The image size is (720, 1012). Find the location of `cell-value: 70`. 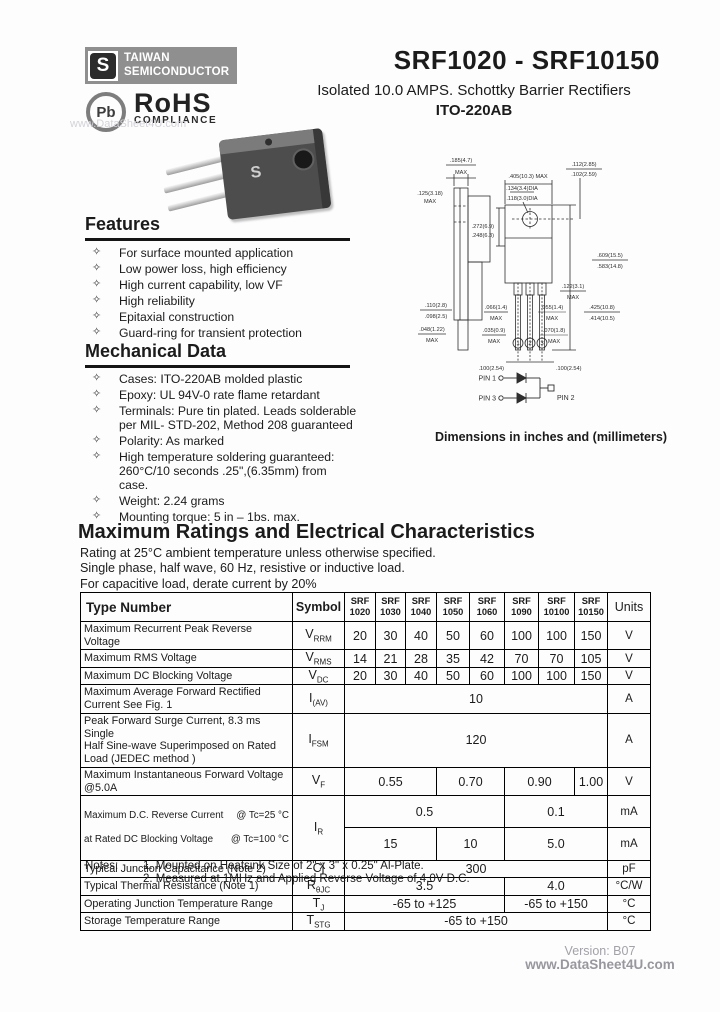

cell-value: 70 is located at coordinates (556, 658).